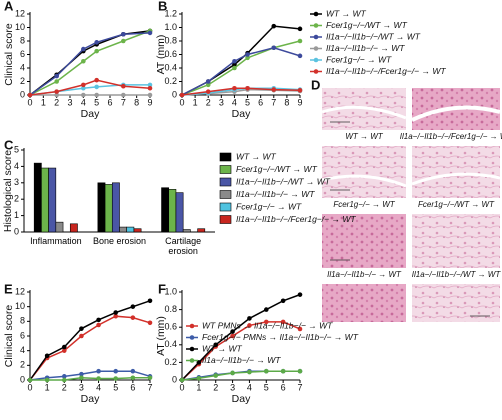 Image resolution: width=502 pixels, height=420 pixels. I want to click on y-tick-label: 8, so click(22, 321).